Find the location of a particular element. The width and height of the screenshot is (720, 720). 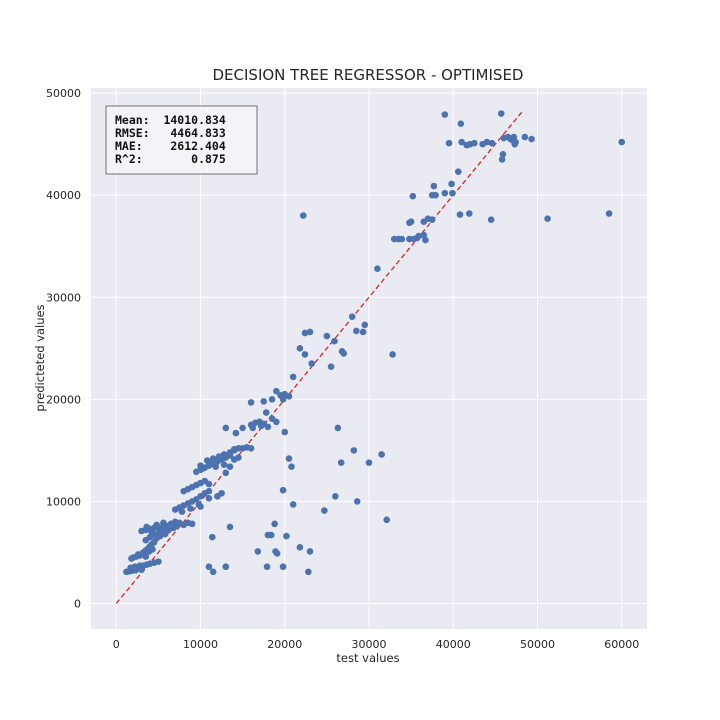

y-axis-label: predicteted values is located at coordinates (40, 357).